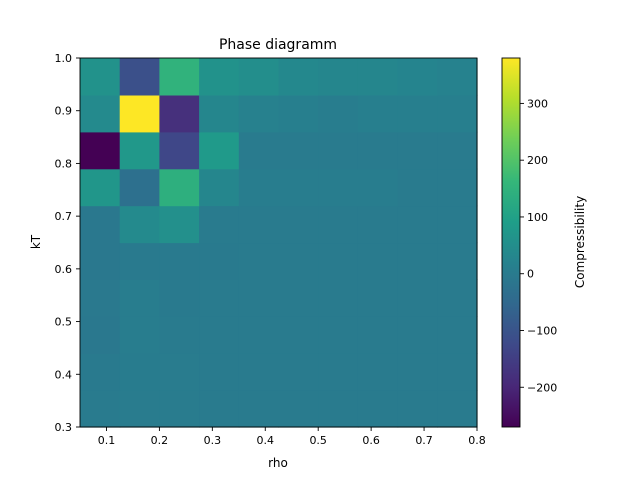 Image resolution: width=640 pixels, height=480 pixels. What do you see at coordinates (64, 111) in the screenshot?
I see `y-tick-label: 0.9` at bounding box center [64, 111].